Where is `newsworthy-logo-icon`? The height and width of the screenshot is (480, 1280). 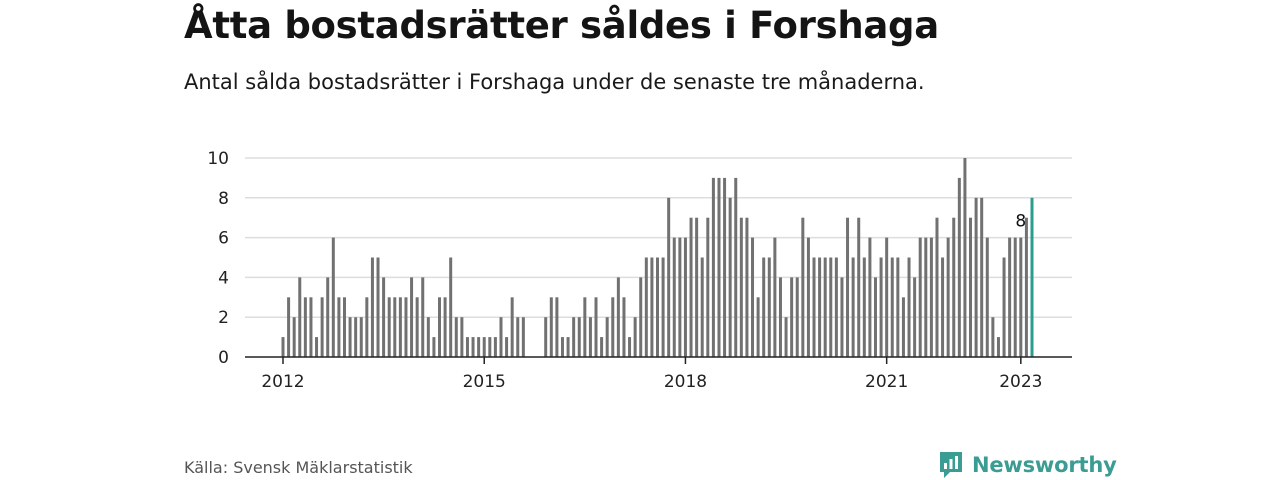 newsworthy-logo-icon is located at coordinates (951, 465).